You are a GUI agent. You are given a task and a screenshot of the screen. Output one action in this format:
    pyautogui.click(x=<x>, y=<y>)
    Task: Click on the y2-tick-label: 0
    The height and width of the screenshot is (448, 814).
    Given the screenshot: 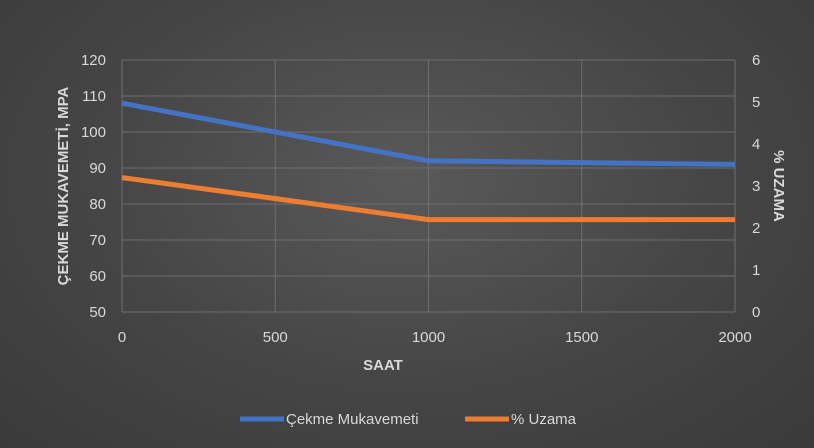 What is the action you would take?
    pyautogui.click(x=756, y=312)
    